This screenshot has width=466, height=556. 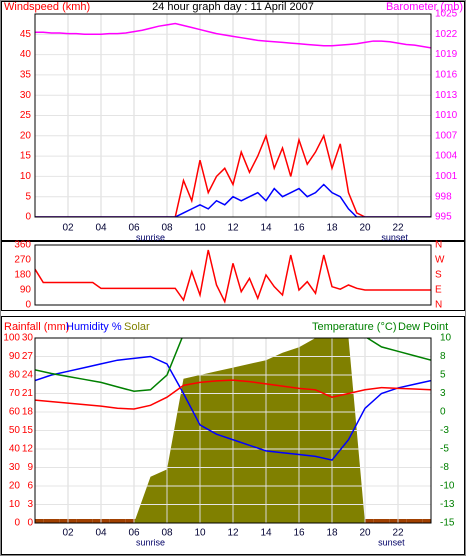 I want to click on y-tick-label: 30, so click(x=15, y=467).